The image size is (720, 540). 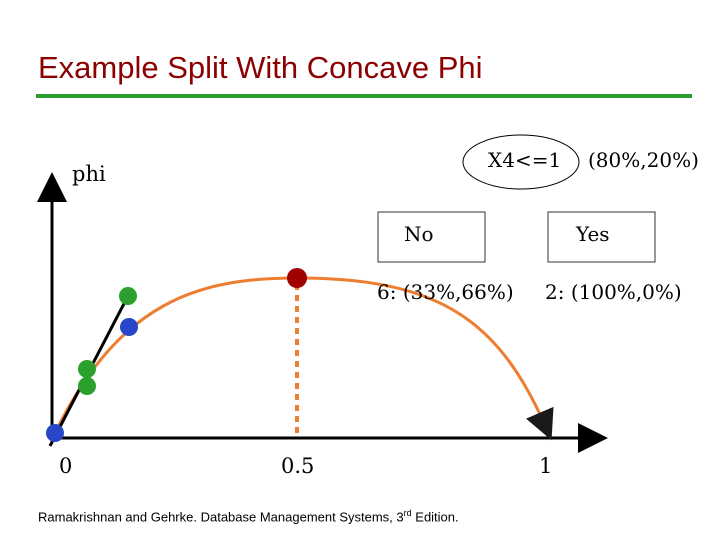 I want to click on root-node-ellipse, so click(x=521, y=162).